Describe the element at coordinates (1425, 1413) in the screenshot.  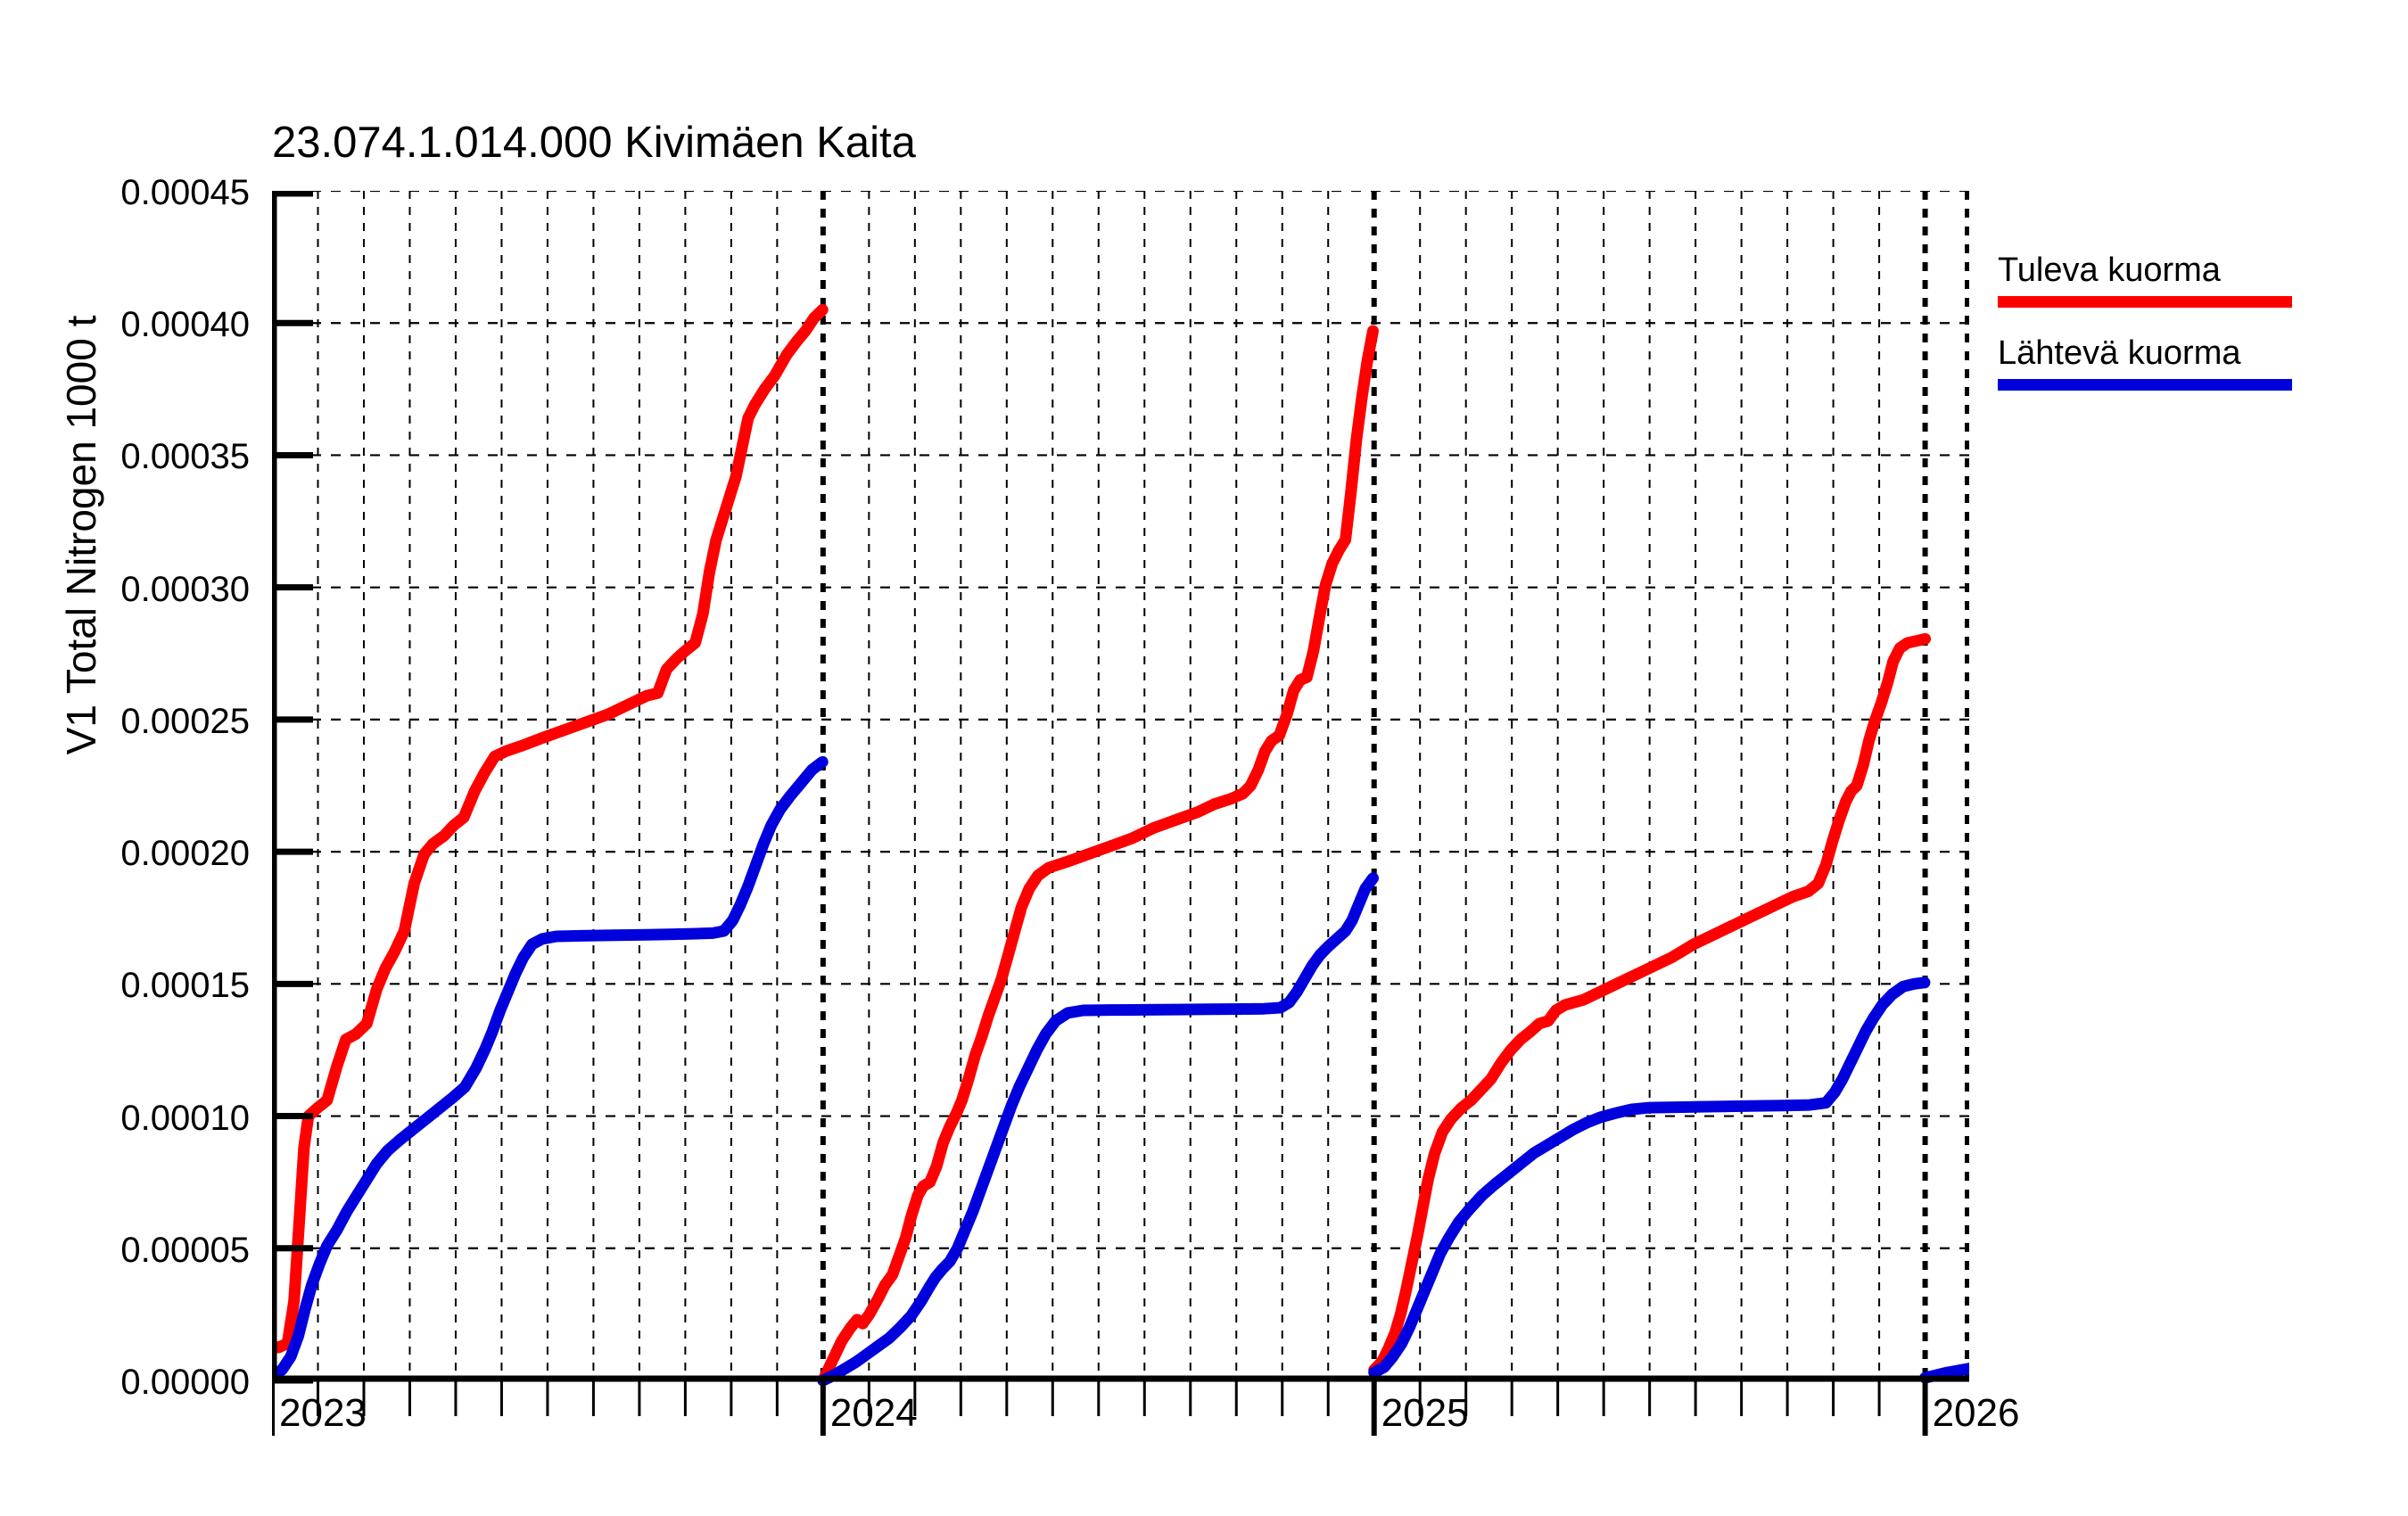
I see `x-axis-tick-label: 2025` at that location.